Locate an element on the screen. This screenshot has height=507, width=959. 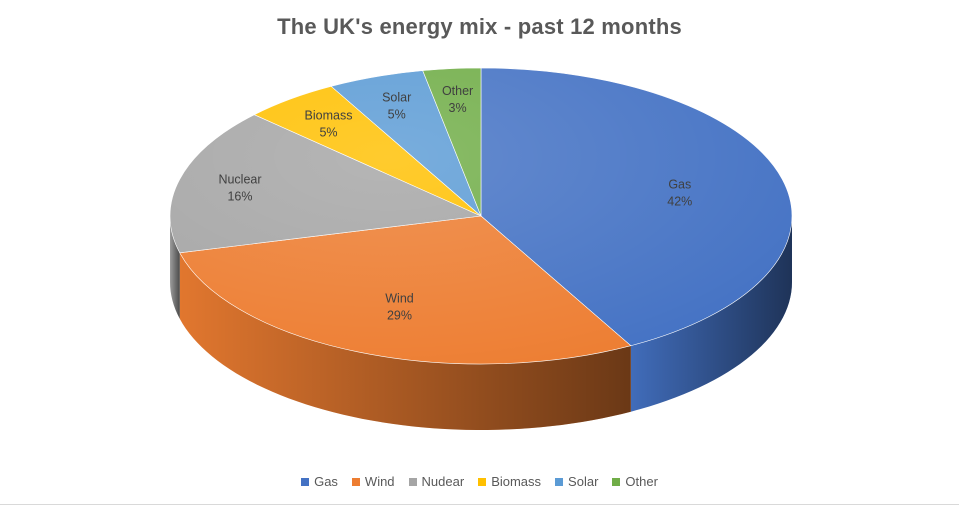
legend-item-other: Other is located at coordinates (635, 481).